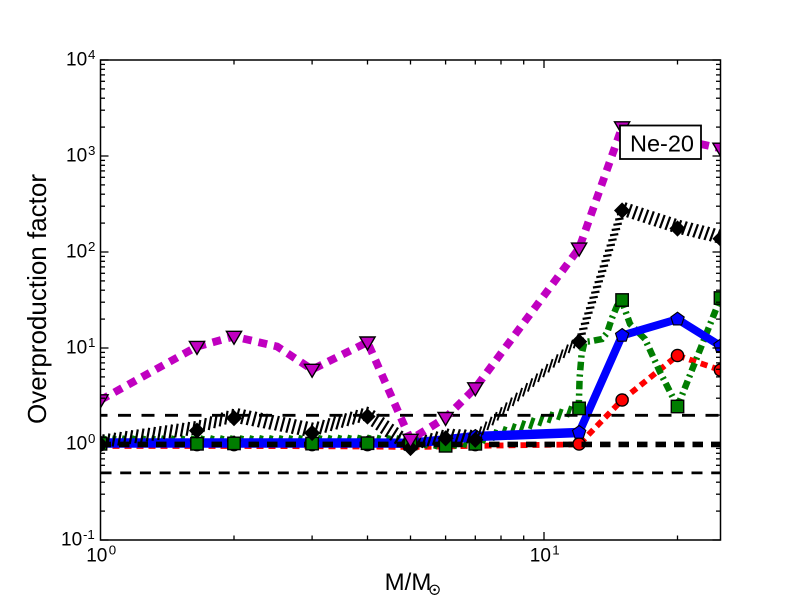 This screenshot has height=600, width=800. Describe the element at coordinates (91, 54) in the screenshot. I see `svg-text: 4` at that location.